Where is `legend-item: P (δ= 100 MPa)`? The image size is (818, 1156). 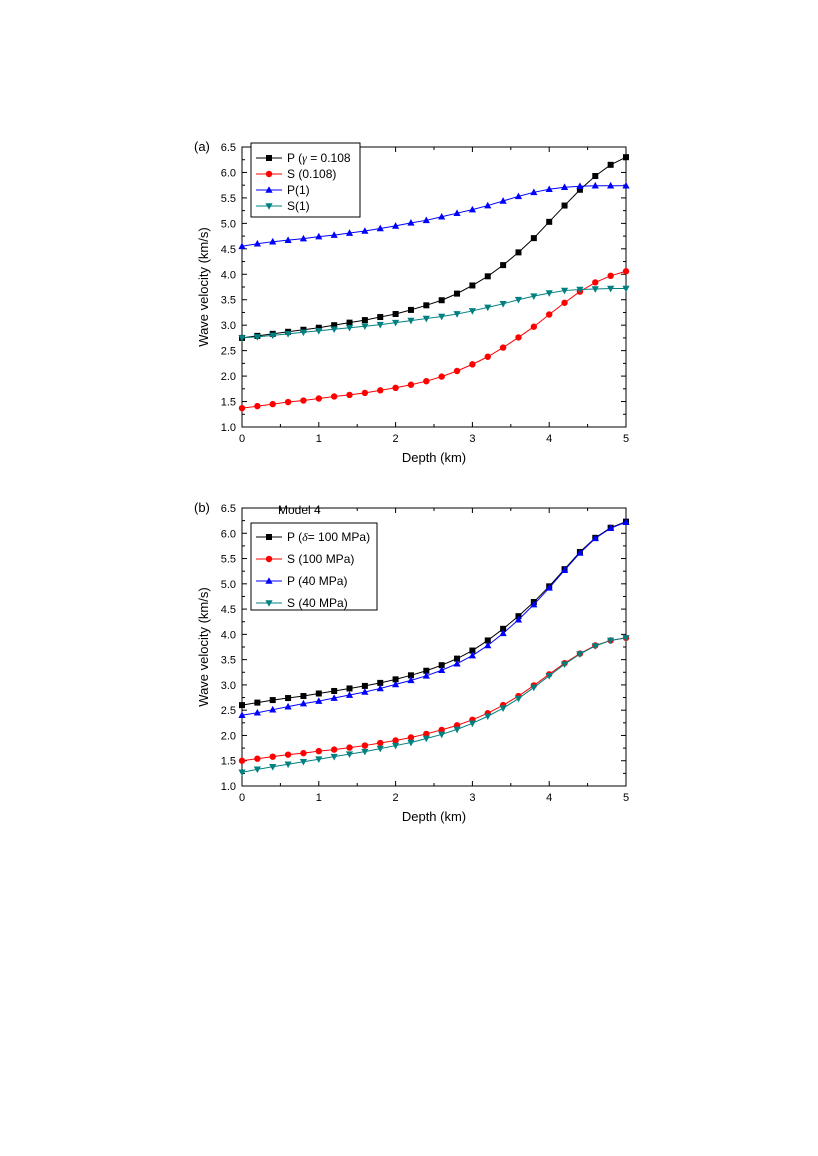 legend-item: P (δ= 100 MPa) is located at coordinates (313, 537).